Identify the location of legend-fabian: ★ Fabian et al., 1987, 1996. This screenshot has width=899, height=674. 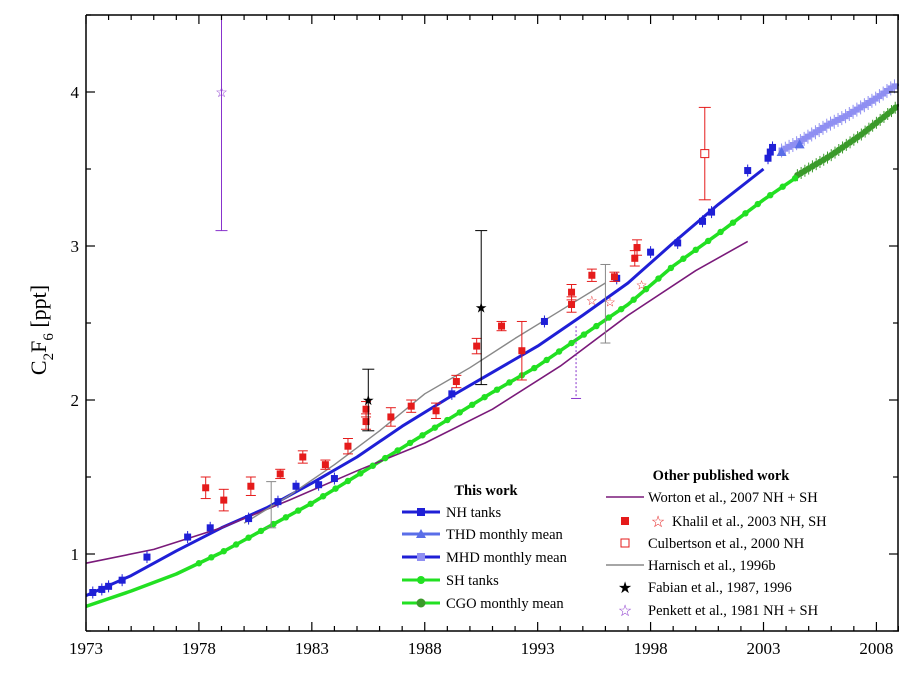
(705, 588).